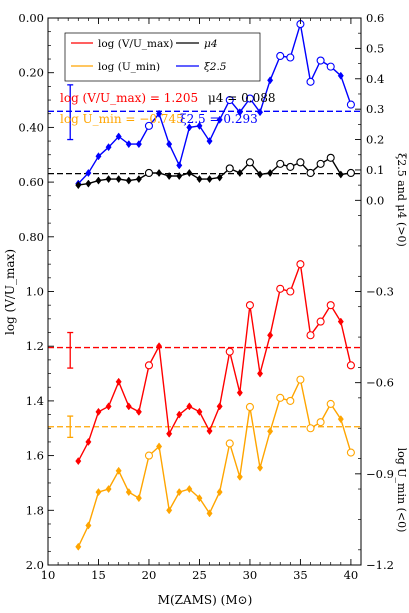 This screenshot has width=409, height=613. I want to click on annotation-black: μ4 = 0.088, so click(241, 98).